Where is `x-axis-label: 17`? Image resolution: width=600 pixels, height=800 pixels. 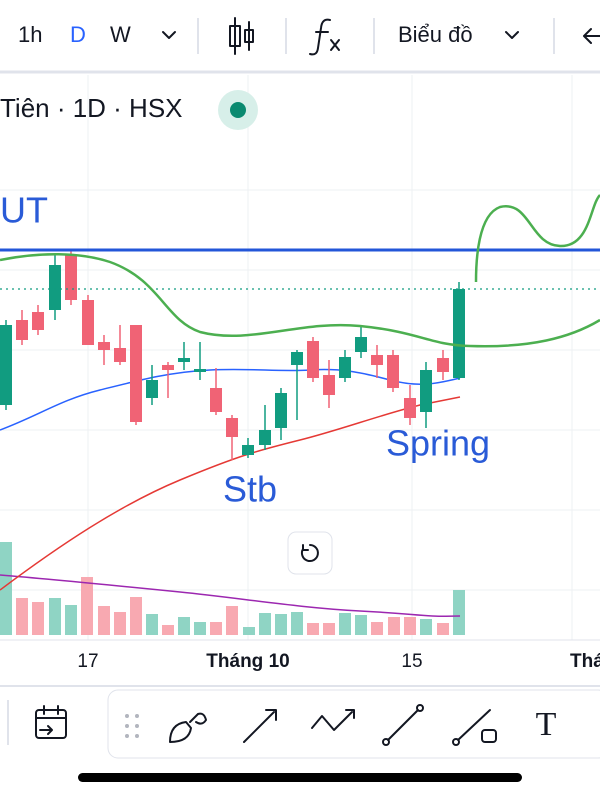
x-axis-label: 17 is located at coordinates (87, 661).